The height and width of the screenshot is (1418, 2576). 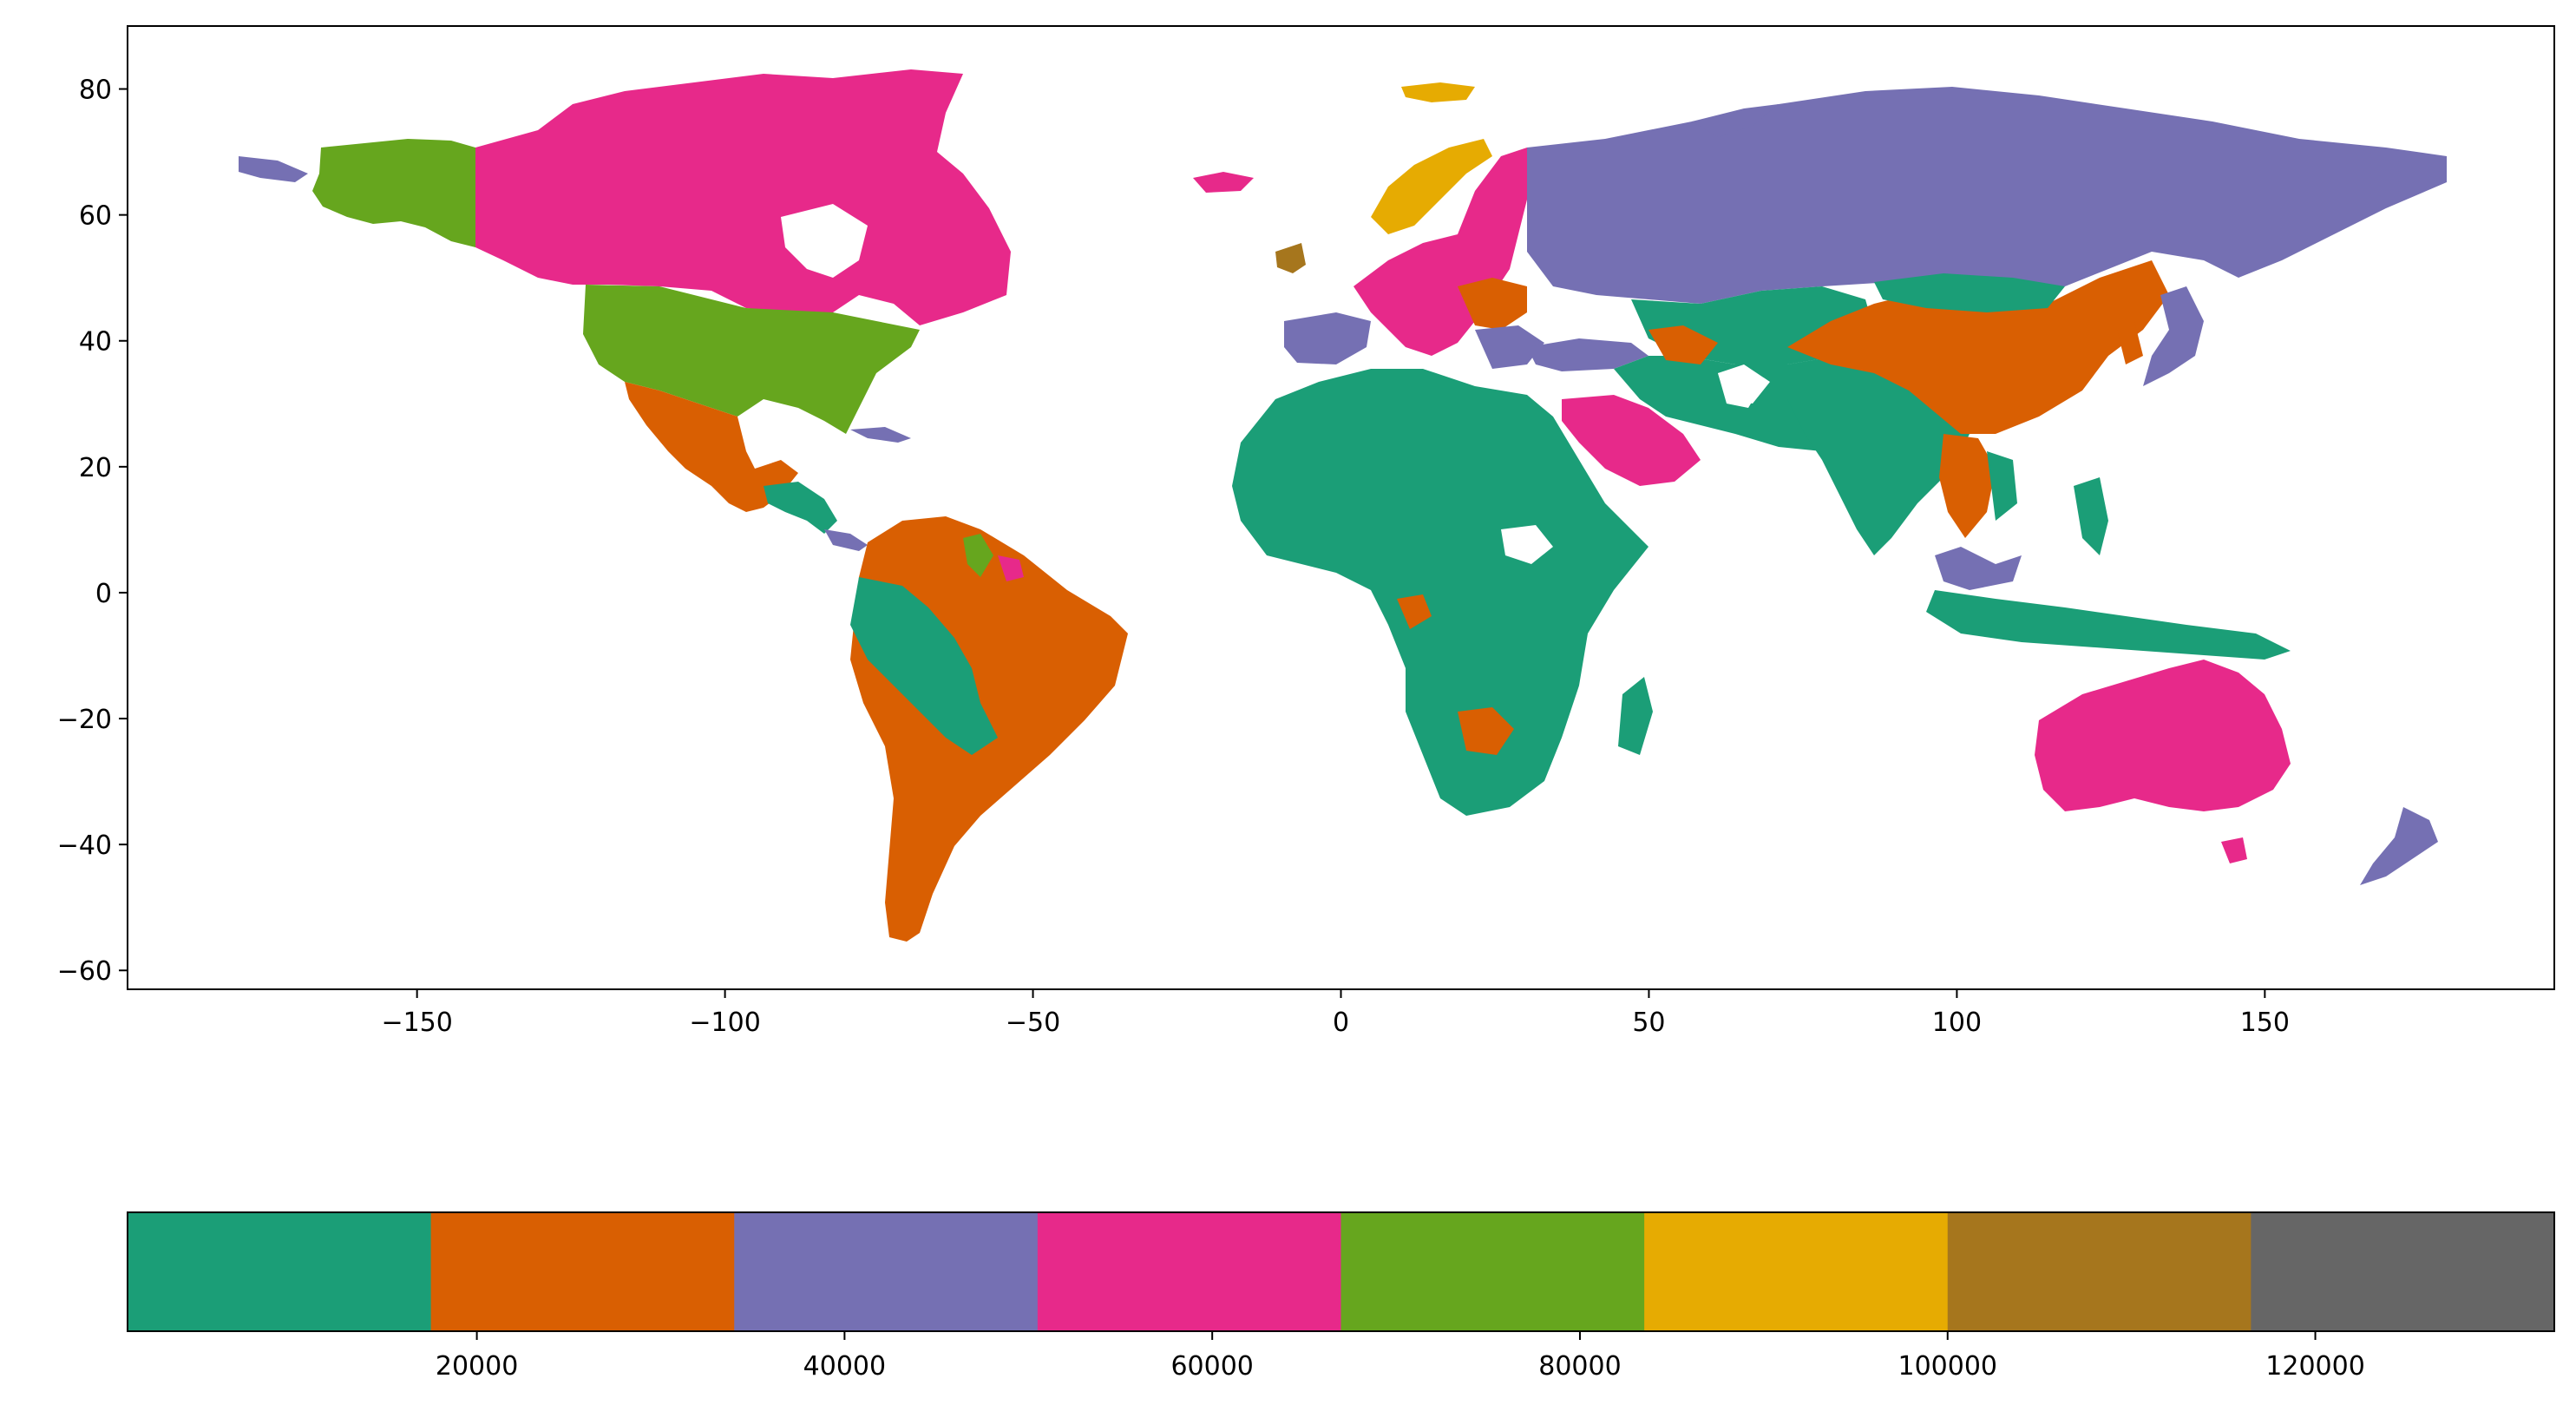 I want to click on colorbar-tick-label: 20000, so click(x=477, y=1366).